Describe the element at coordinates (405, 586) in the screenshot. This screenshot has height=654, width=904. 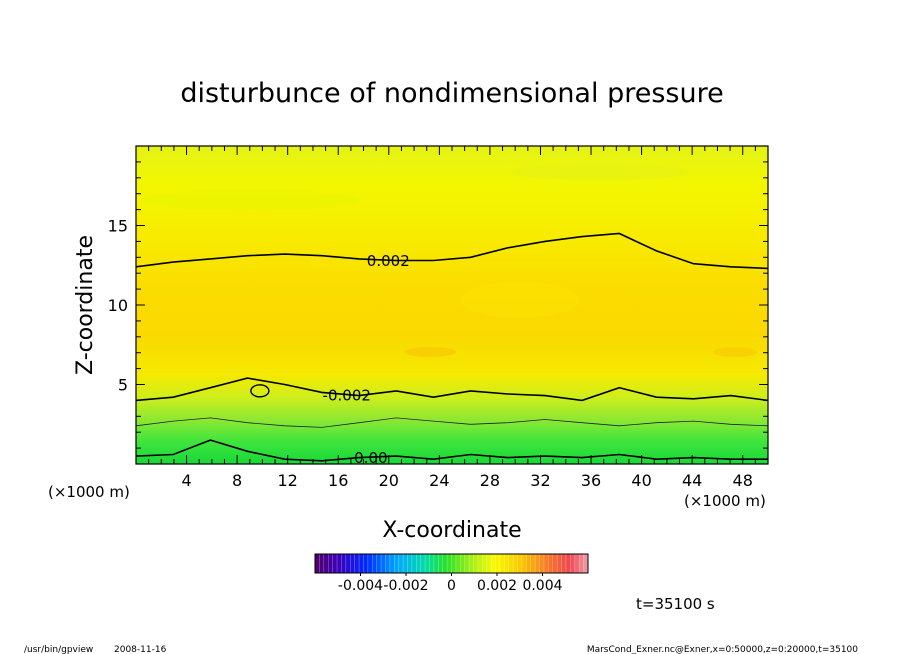
I see `colorbar-tick-label: -0.002` at that location.